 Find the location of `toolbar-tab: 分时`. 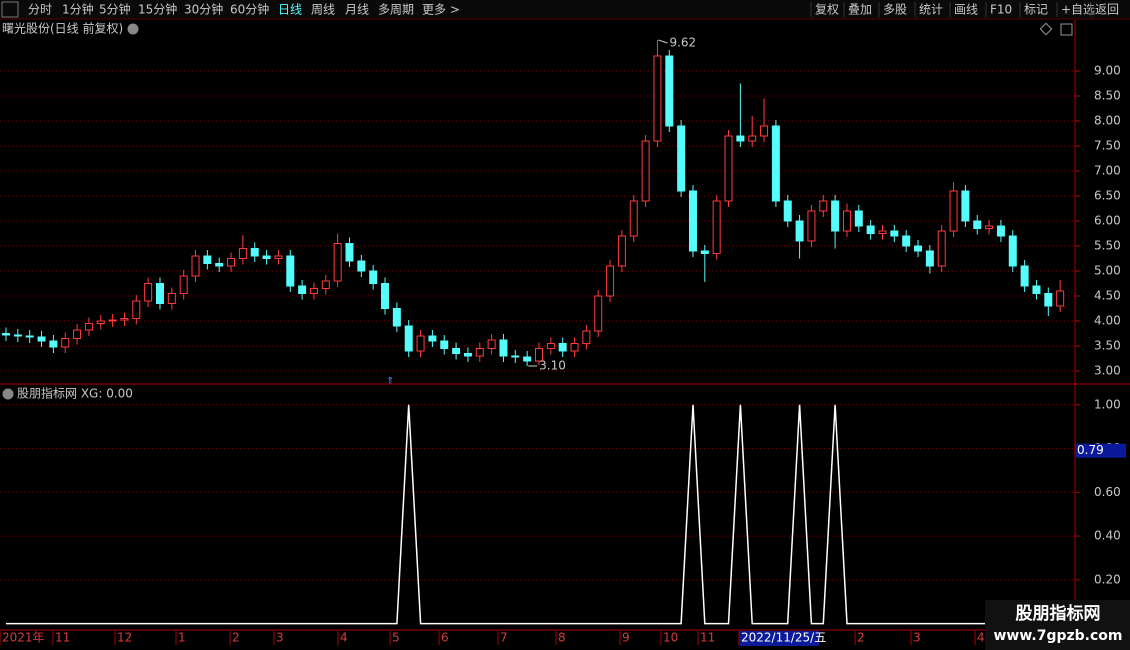

toolbar-tab: 分时 is located at coordinates (40, 10).